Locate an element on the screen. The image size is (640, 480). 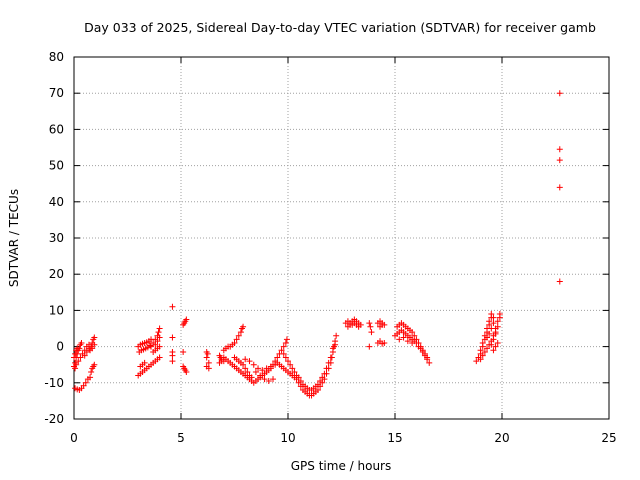
y-tick-label: -20 is located at coordinates (54, 419).